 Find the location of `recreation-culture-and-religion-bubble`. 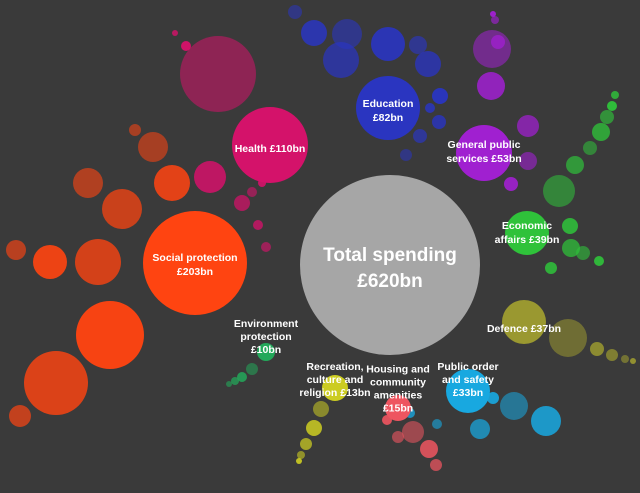

recreation-culture-and-religion-bubble is located at coordinates (335, 388).